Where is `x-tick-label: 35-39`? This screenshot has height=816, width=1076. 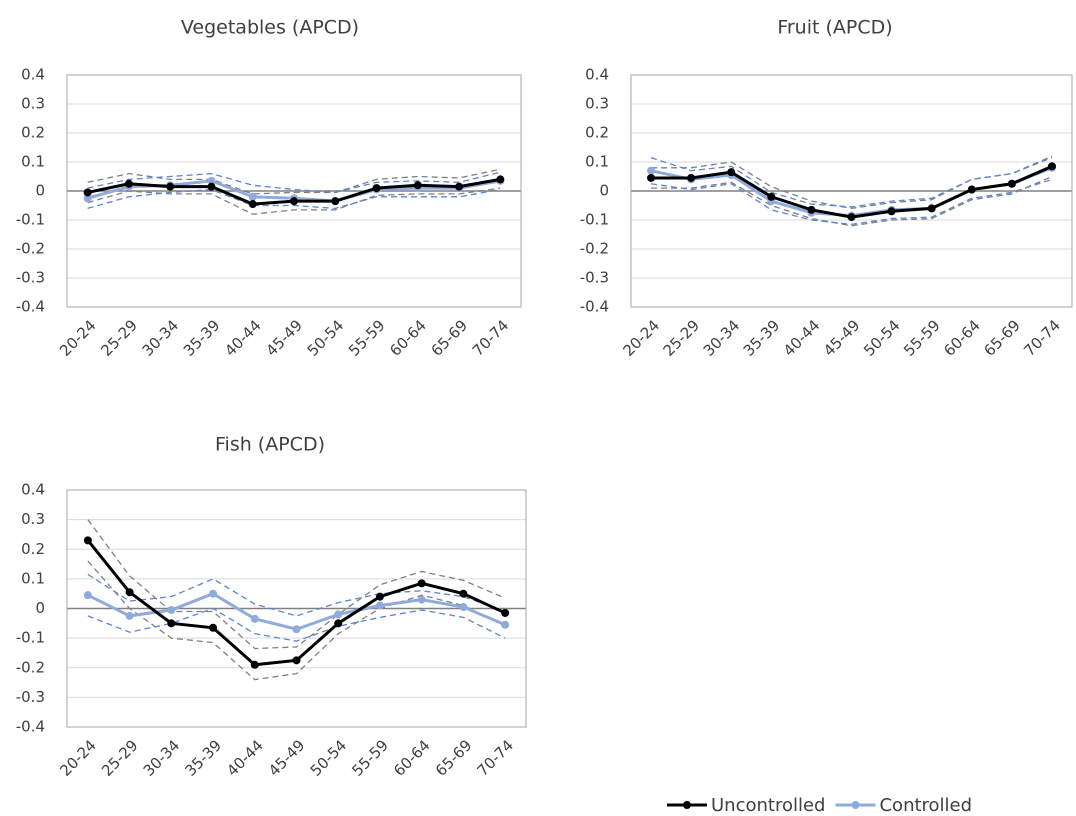 x-tick-label: 35-39 is located at coordinates (202, 338).